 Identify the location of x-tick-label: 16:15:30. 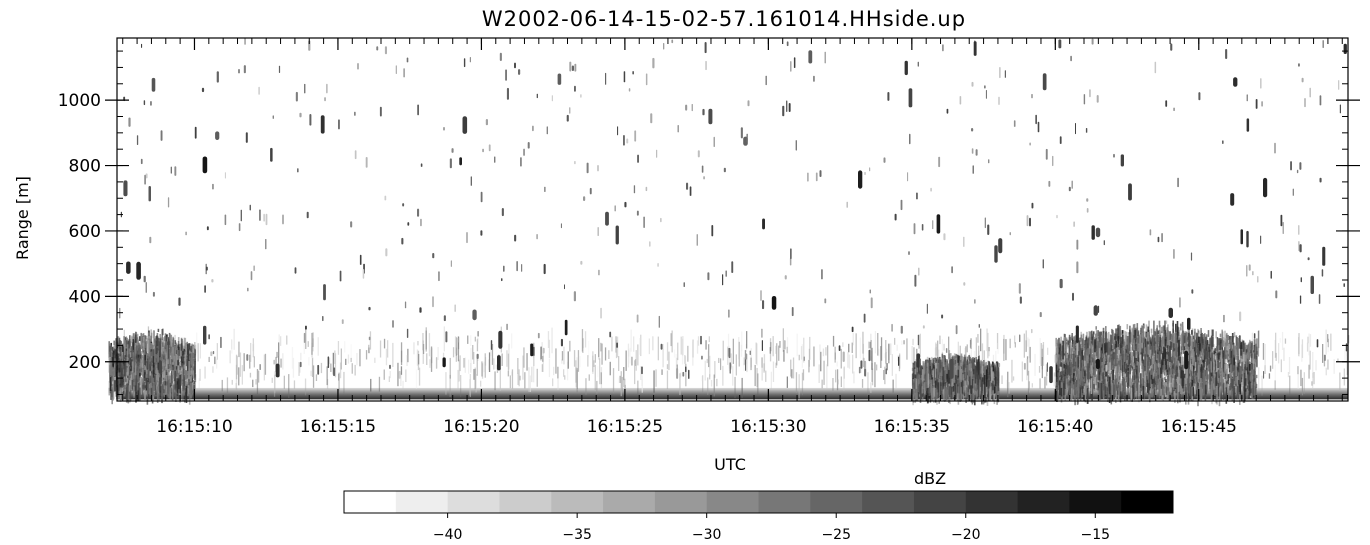
(768, 427).